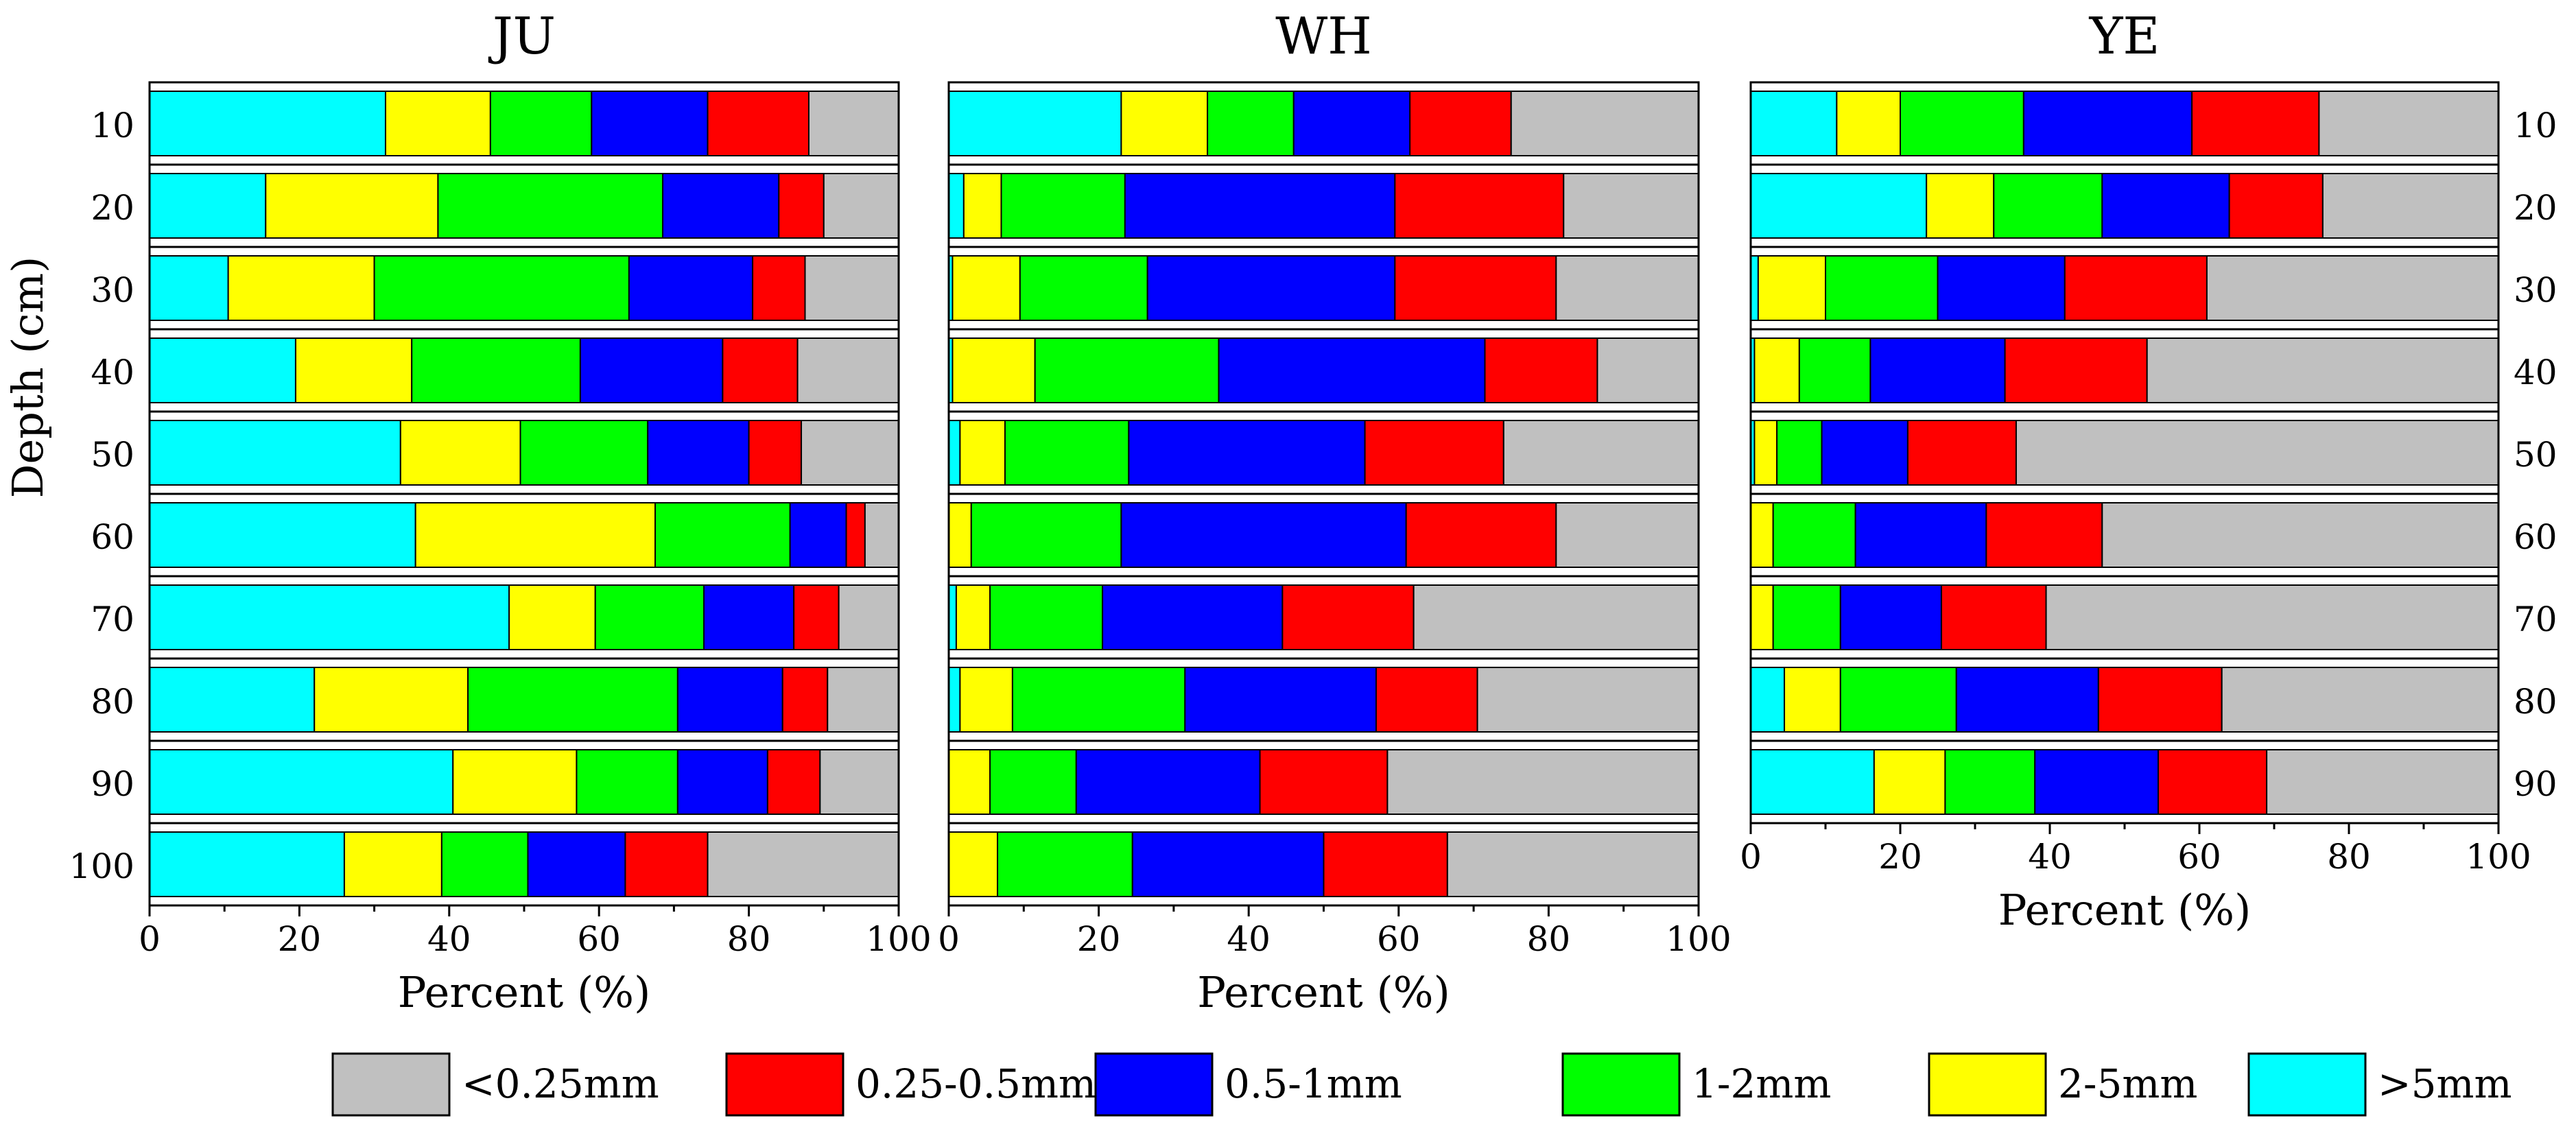  What do you see at coordinates (816, 617) in the screenshot?
I see `bar-segment-70cm-0.25-0.5mm` at bounding box center [816, 617].